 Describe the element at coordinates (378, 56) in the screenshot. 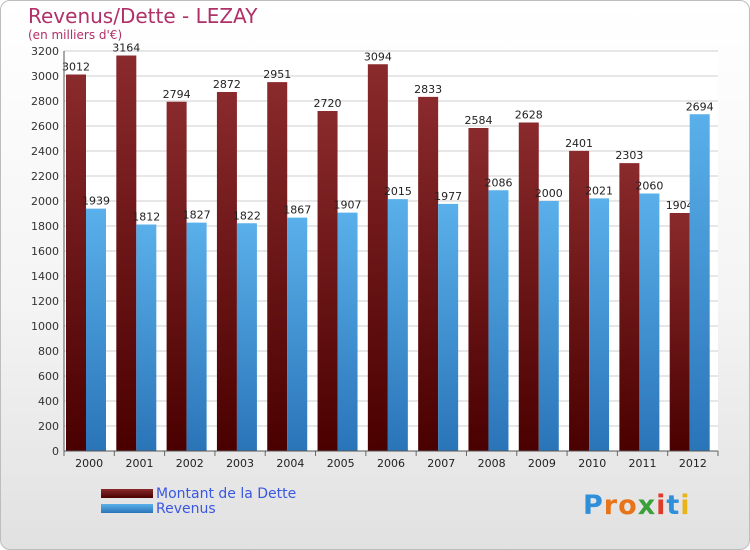

I see `data-label: 3094` at that location.